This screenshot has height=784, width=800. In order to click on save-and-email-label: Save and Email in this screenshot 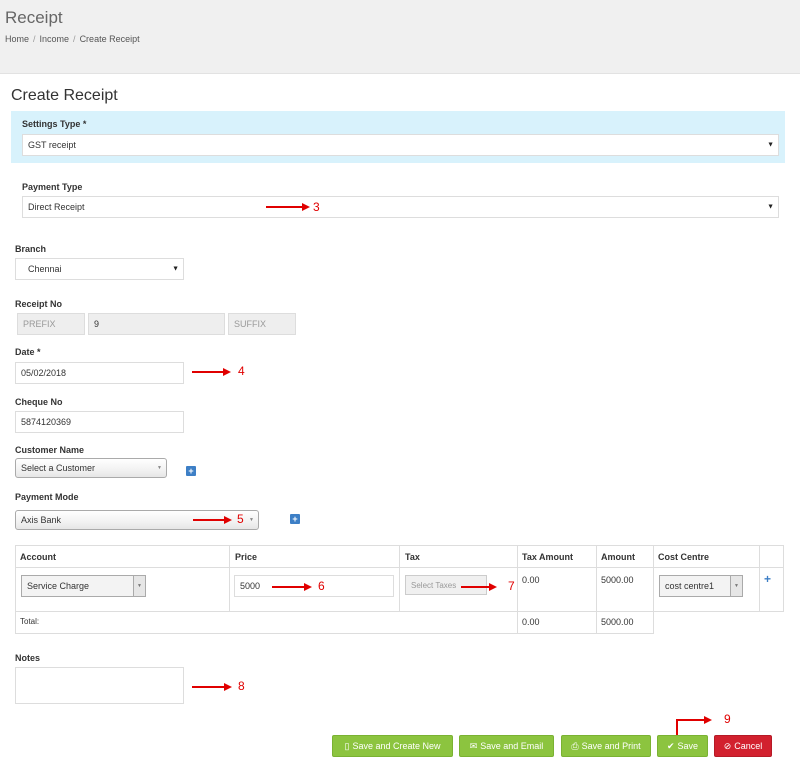, I will do `click(512, 746)`.